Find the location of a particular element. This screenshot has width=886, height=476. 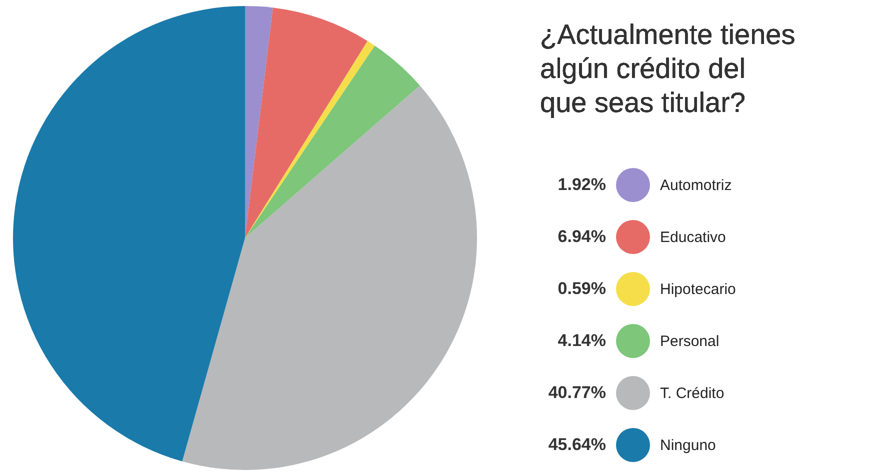

data-label: 0.59% is located at coordinates (582, 288).